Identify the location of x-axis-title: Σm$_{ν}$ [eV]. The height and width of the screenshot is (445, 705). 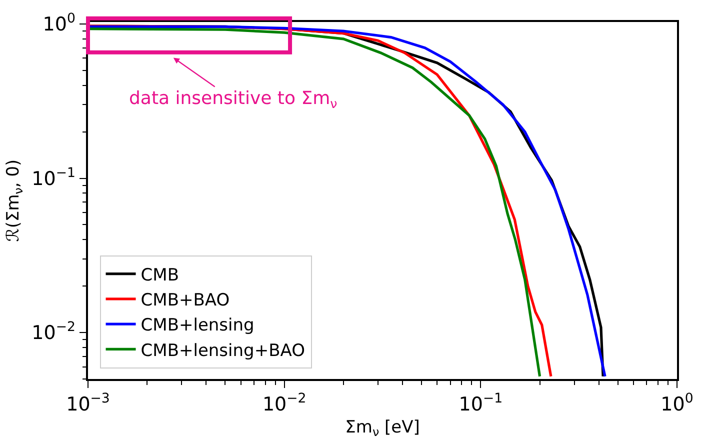
(382, 428).